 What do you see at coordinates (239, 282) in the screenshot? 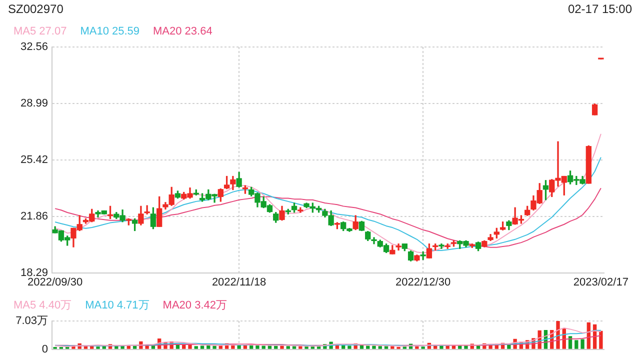
I see `x-tick-label: 2022/11/18` at bounding box center [239, 282].